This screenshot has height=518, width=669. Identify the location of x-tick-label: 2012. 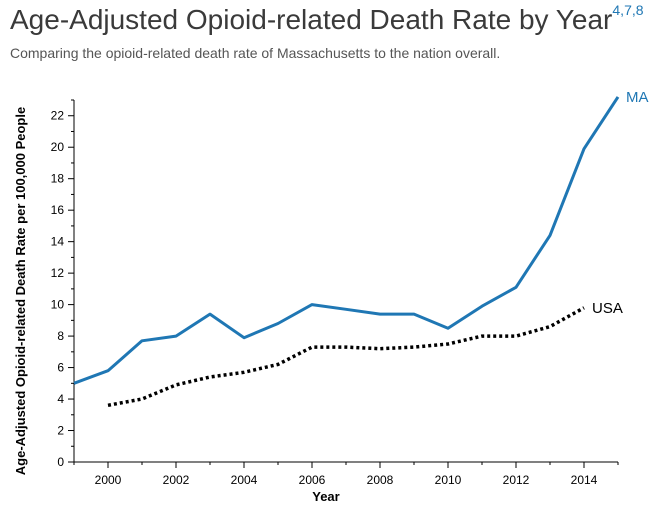
(516, 480).